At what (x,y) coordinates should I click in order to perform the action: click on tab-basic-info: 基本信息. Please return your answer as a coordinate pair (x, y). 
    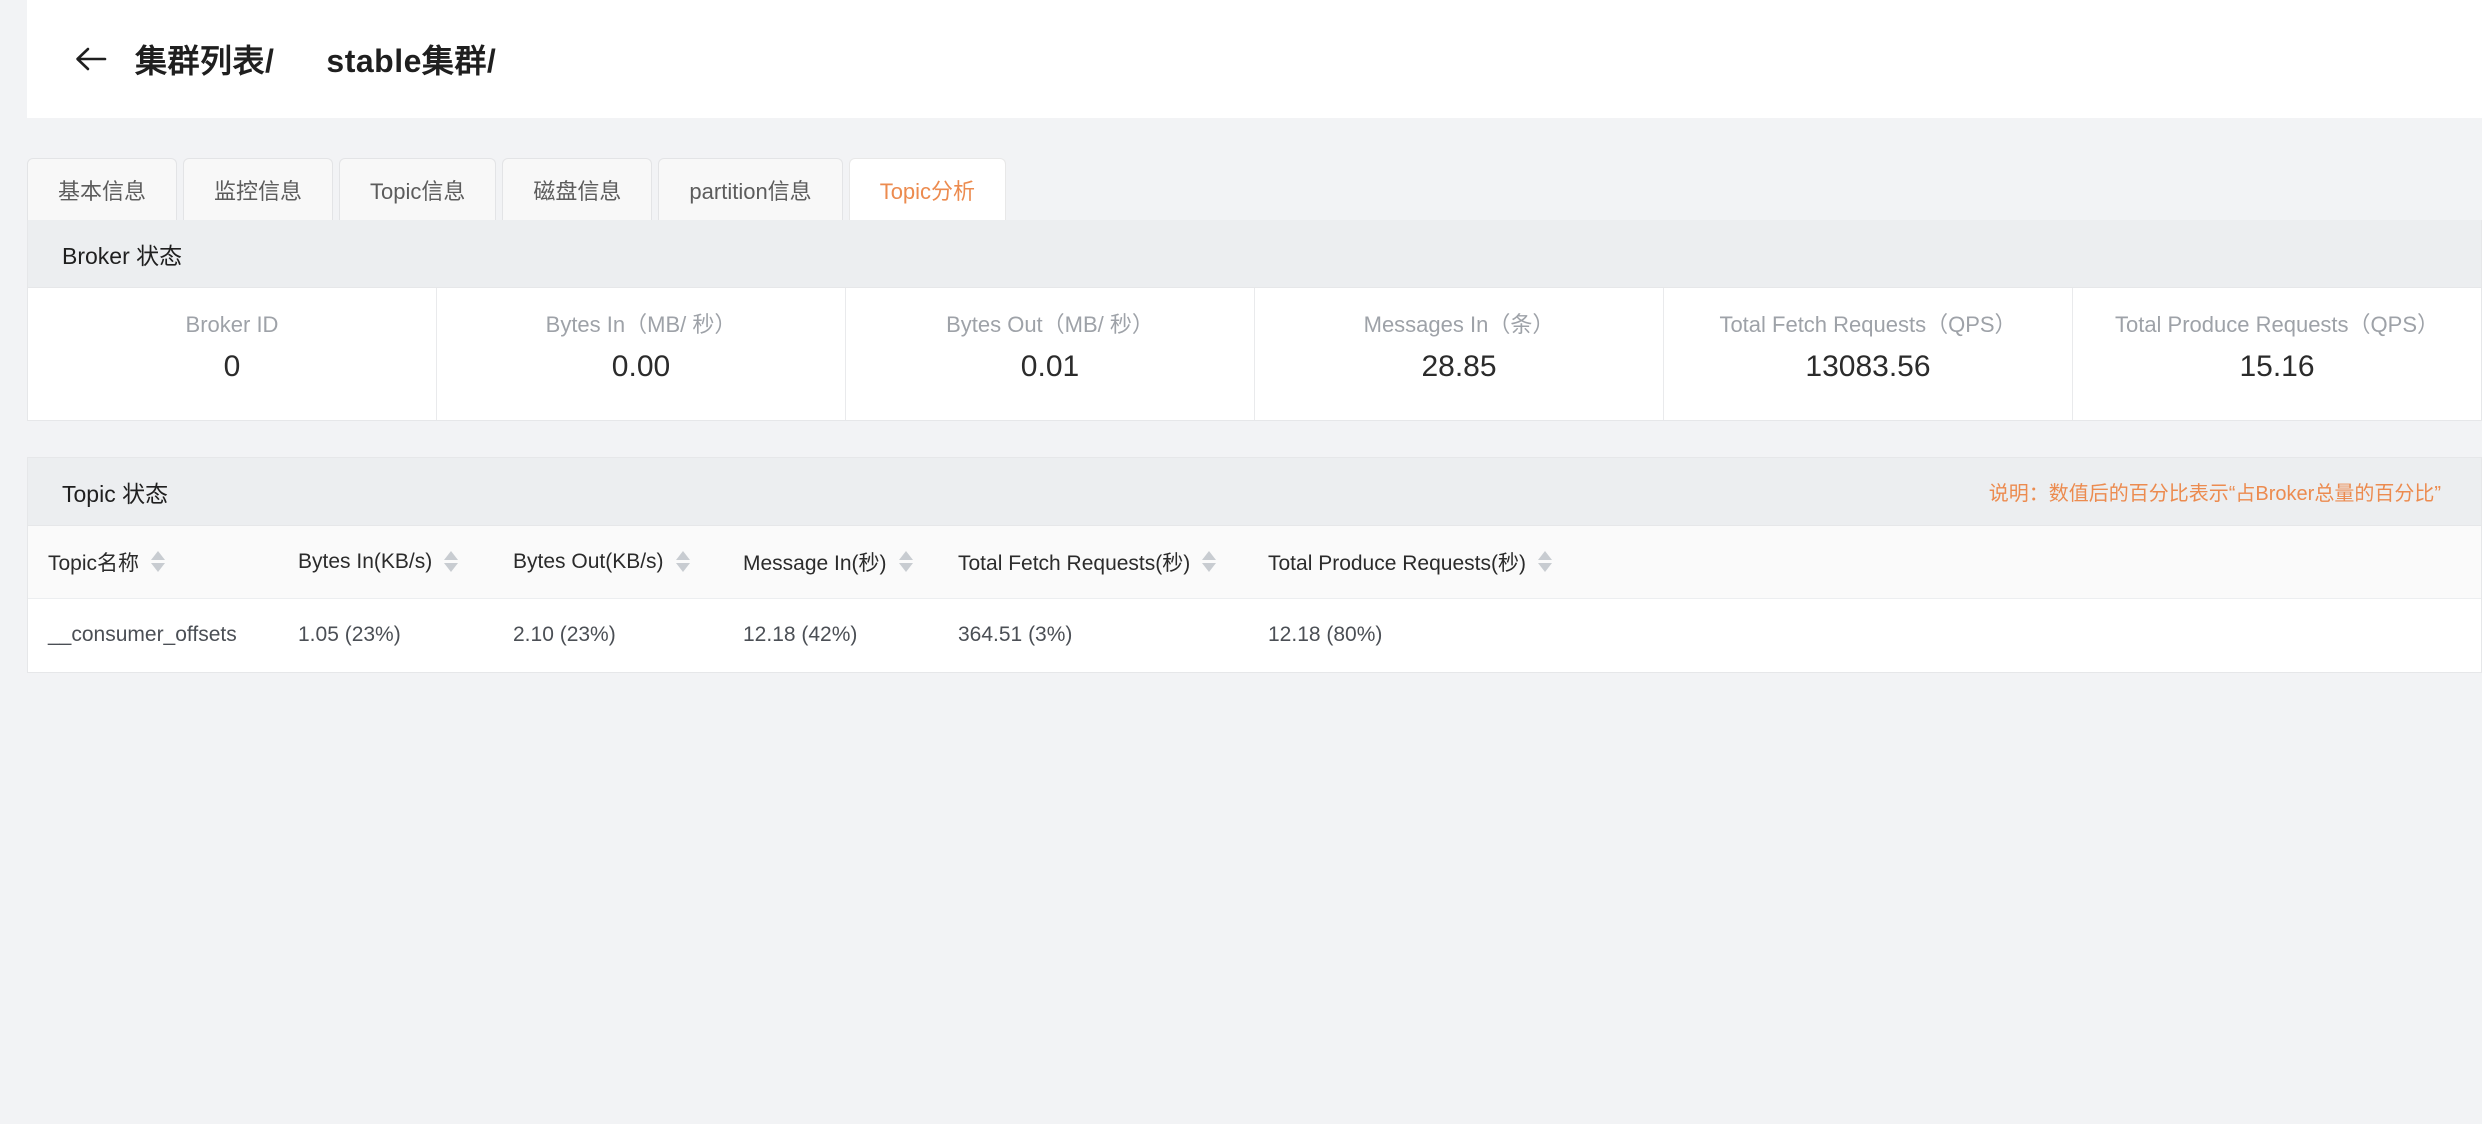
    Looking at the image, I should click on (102, 189).